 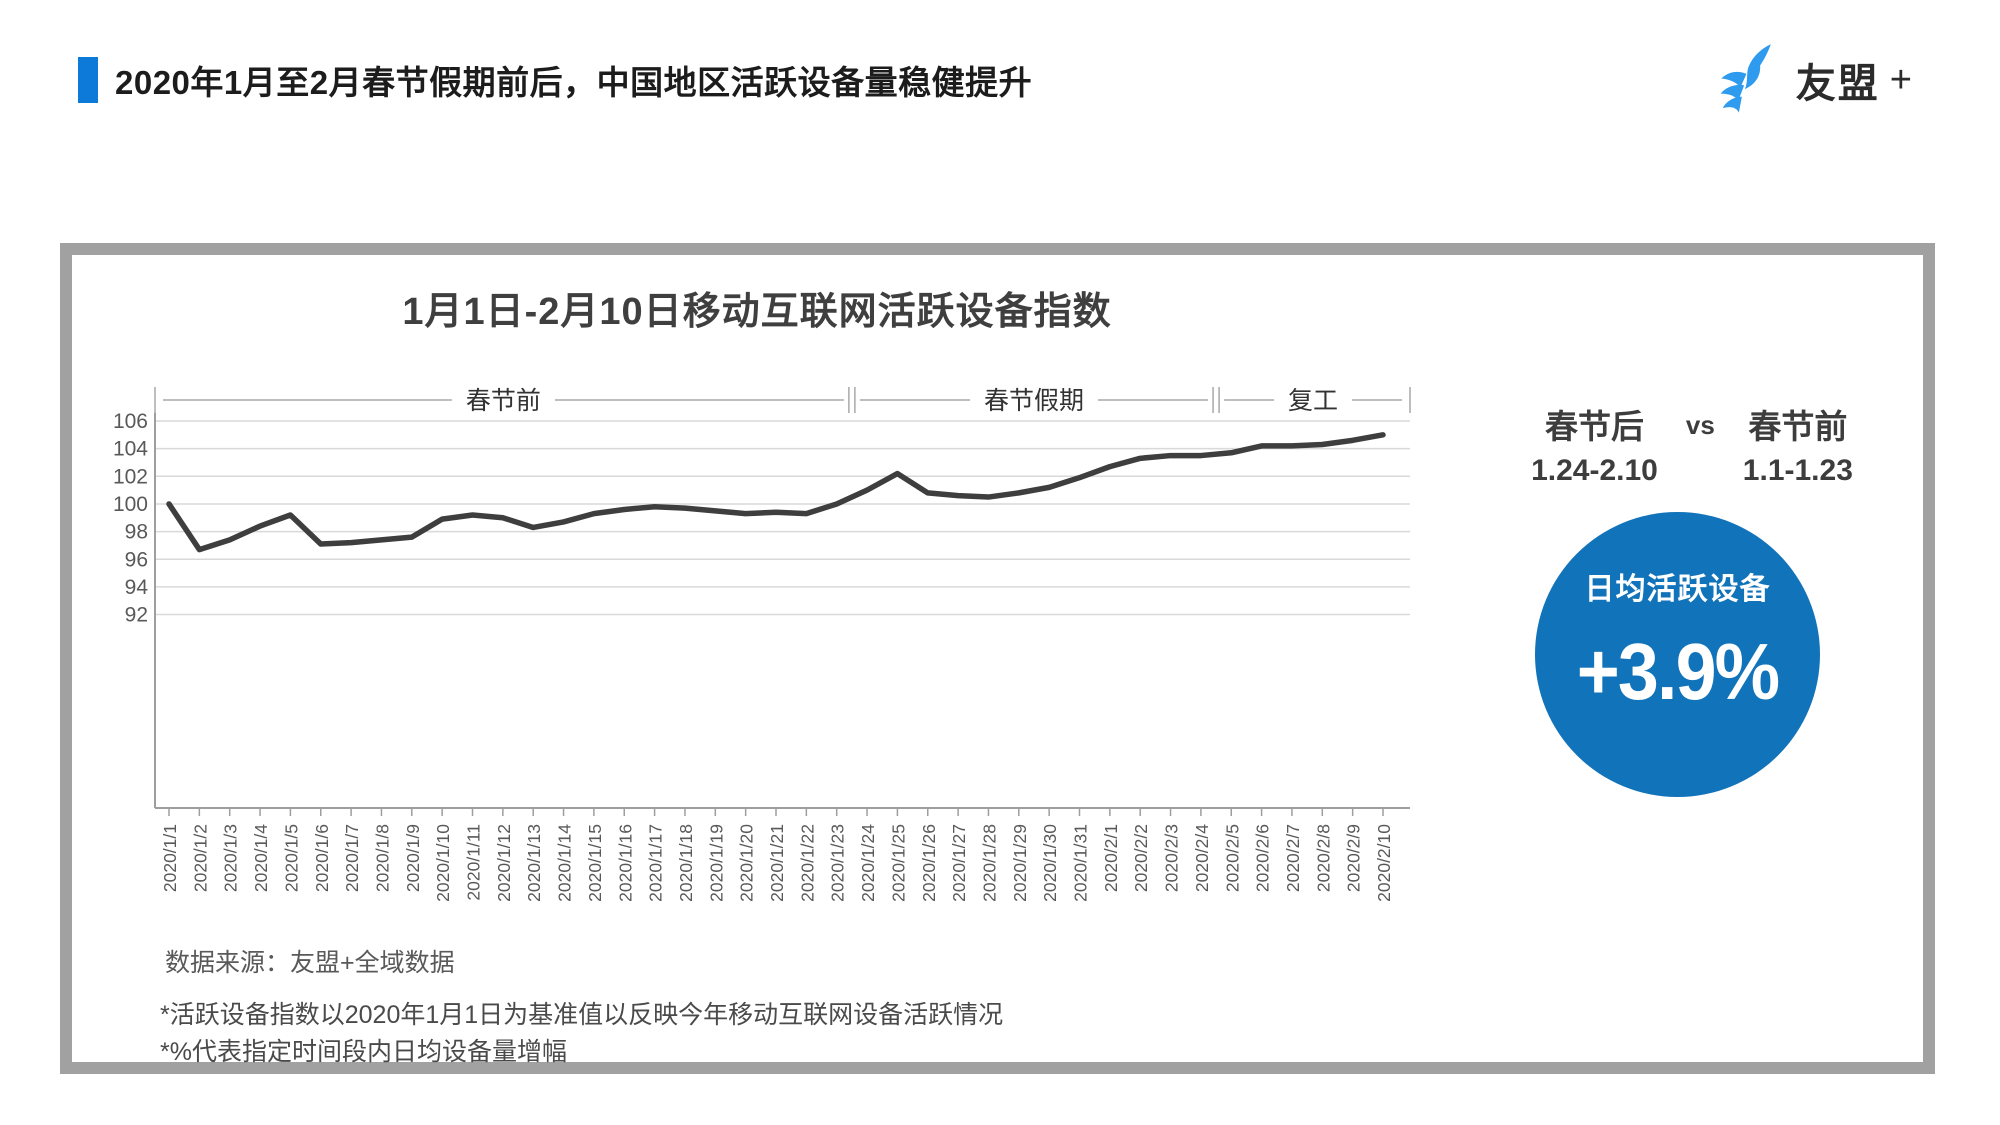 What do you see at coordinates (130, 504) in the screenshot?
I see `y-axis-label: 100` at bounding box center [130, 504].